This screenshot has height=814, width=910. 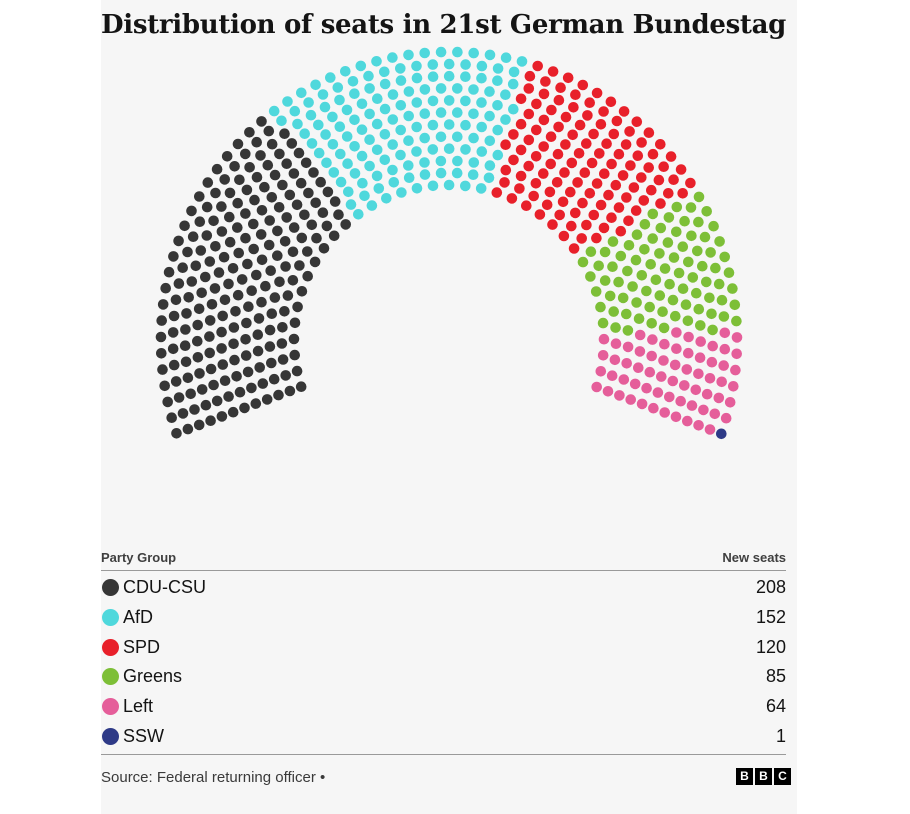 What do you see at coordinates (443, 737) in the screenshot?
I see `legend-row-ssw: SSW 1` at bounding box center [443, 737].